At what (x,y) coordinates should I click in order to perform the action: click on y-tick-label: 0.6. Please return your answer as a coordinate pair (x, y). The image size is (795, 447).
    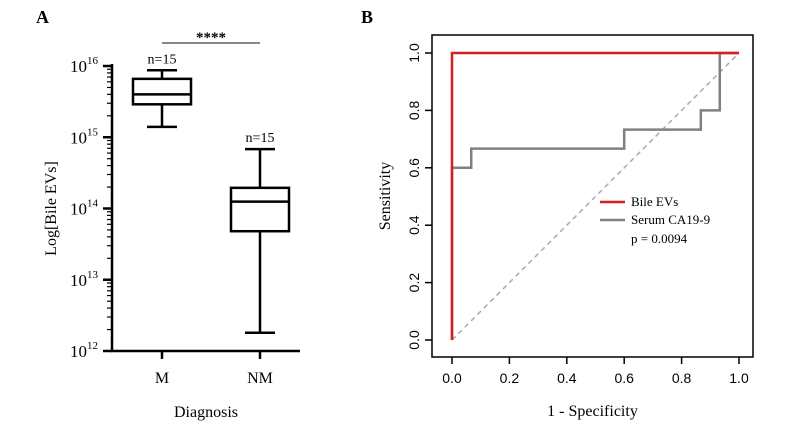
    Looking at the image, I should click on (414, 168).